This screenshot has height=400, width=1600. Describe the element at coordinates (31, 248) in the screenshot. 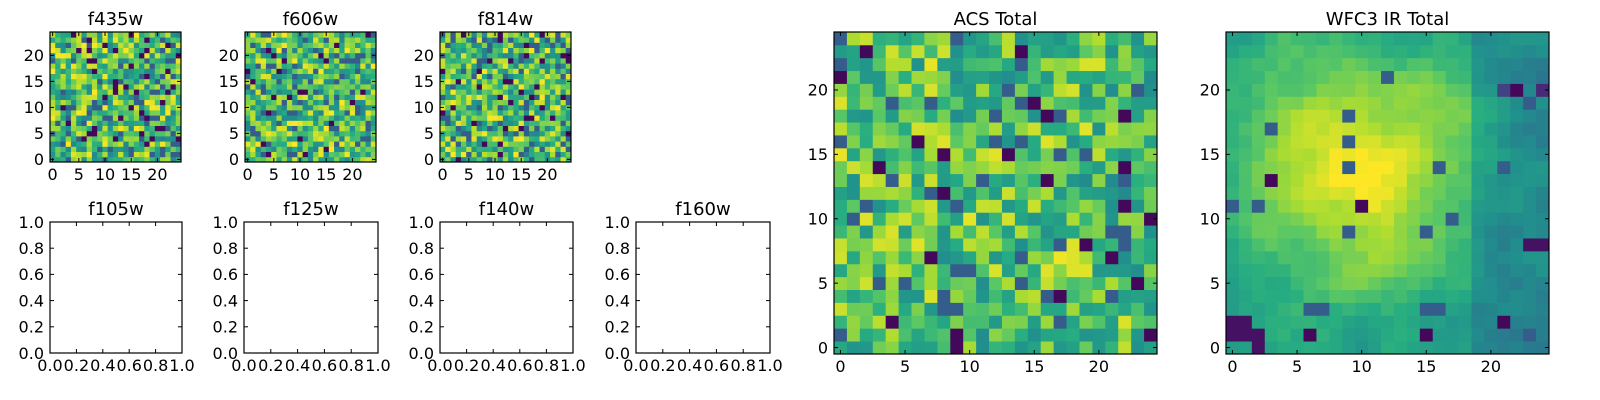

I see `y-tick-label: 0.8` at that location.